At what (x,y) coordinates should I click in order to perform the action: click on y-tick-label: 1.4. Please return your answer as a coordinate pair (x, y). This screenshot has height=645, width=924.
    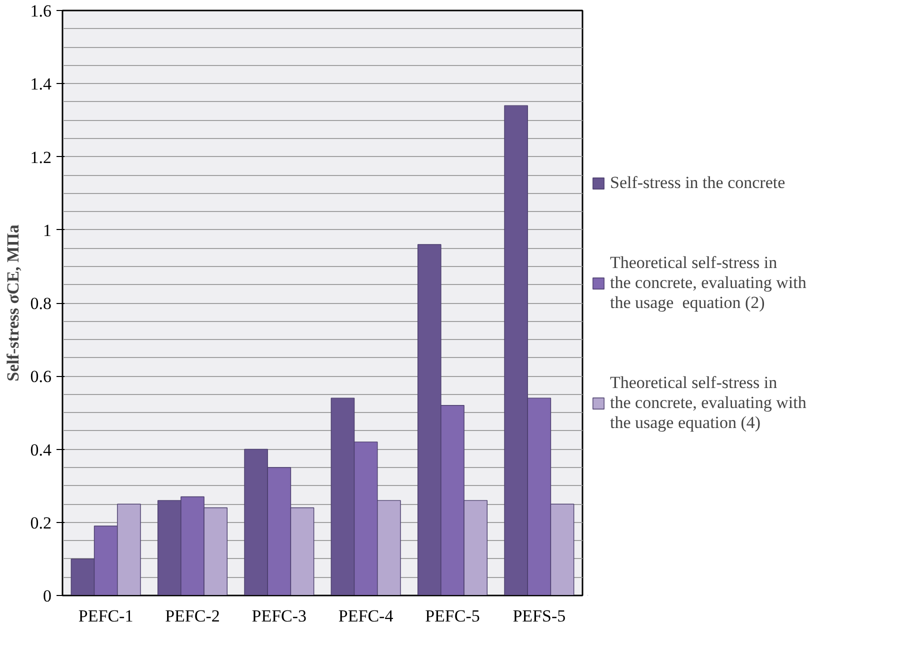
    Looking at the image, I should click on (41, 84).